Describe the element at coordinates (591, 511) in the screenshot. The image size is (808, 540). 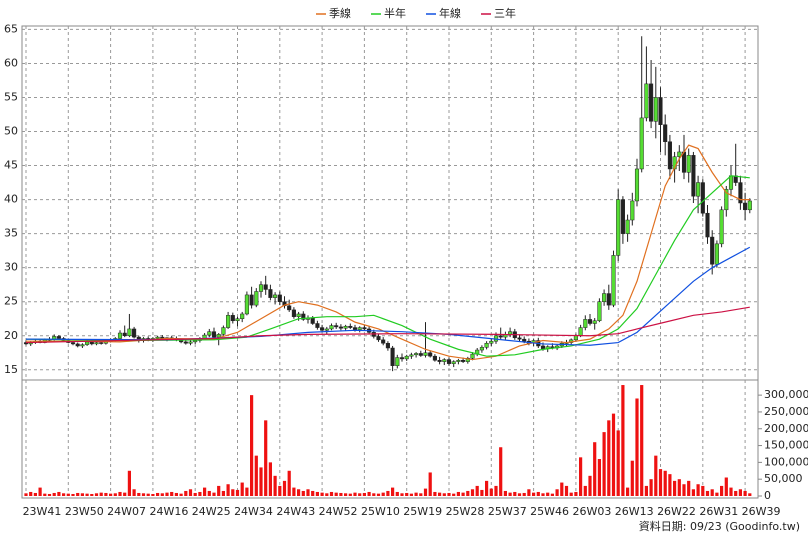
I see `x-tick-label: 26W03` at that location.